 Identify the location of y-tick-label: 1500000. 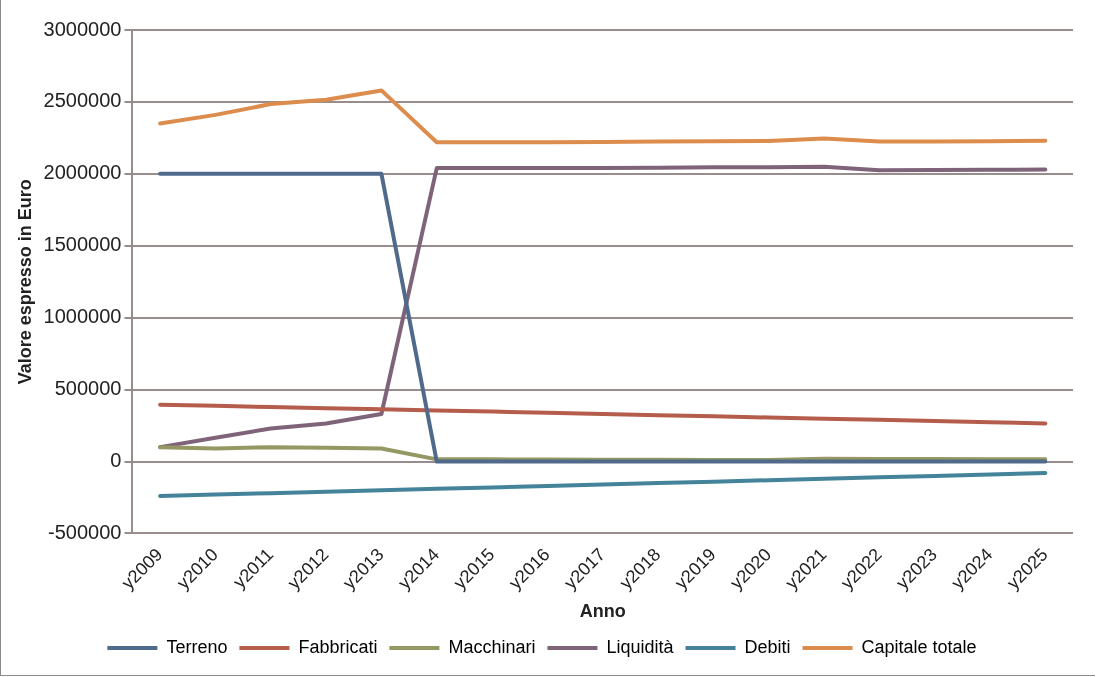
(82, 244).